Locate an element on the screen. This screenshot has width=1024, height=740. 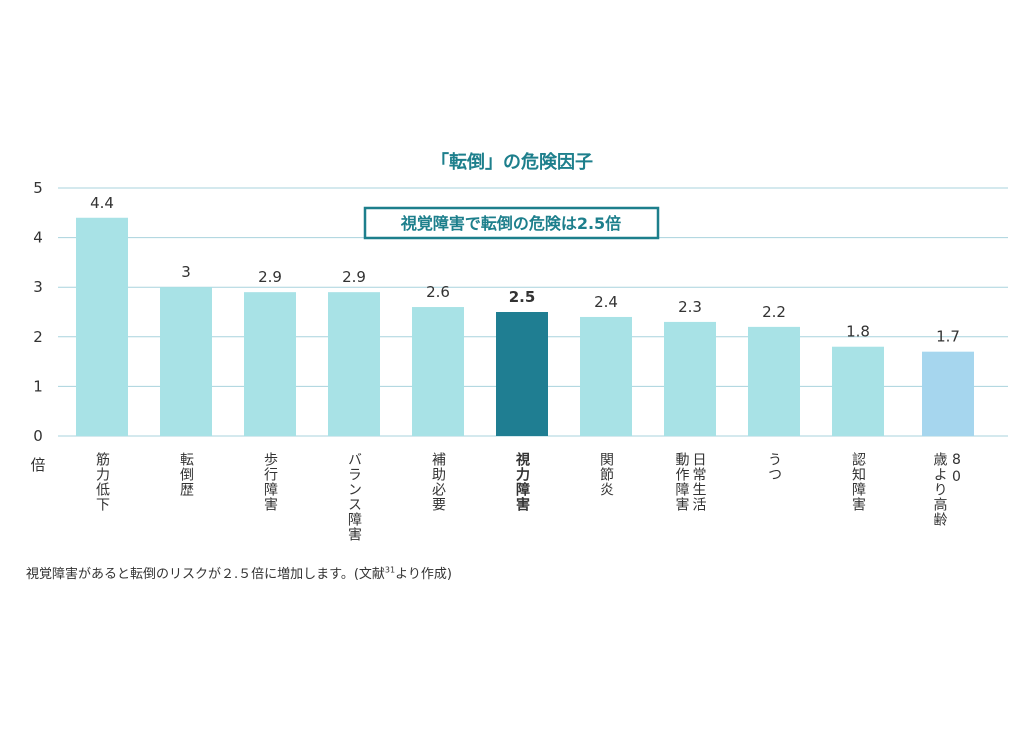
footnote-suffix: より作成) is located at coordinates (423, 574).